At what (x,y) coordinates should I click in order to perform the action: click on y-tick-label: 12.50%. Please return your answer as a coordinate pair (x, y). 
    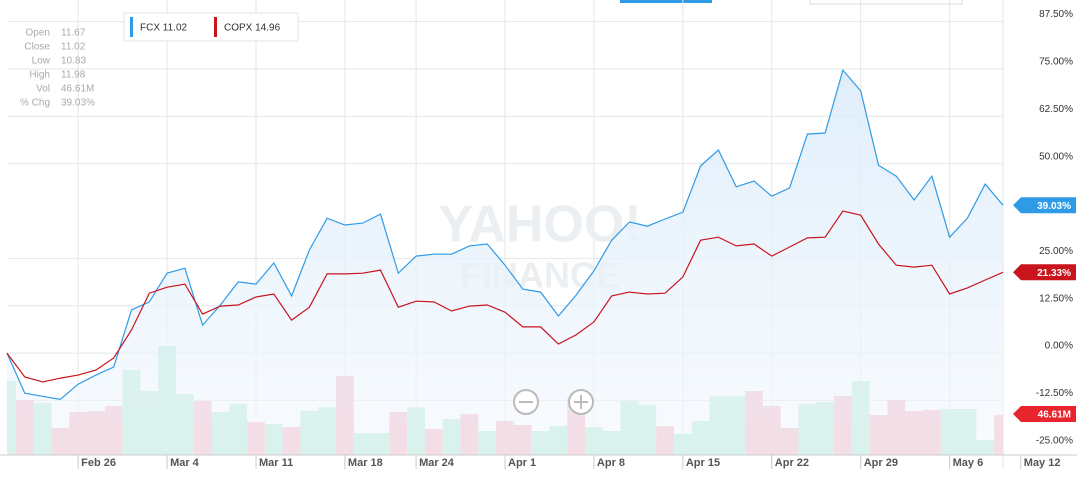
    Looking at the image, I should click on (1056, 298).